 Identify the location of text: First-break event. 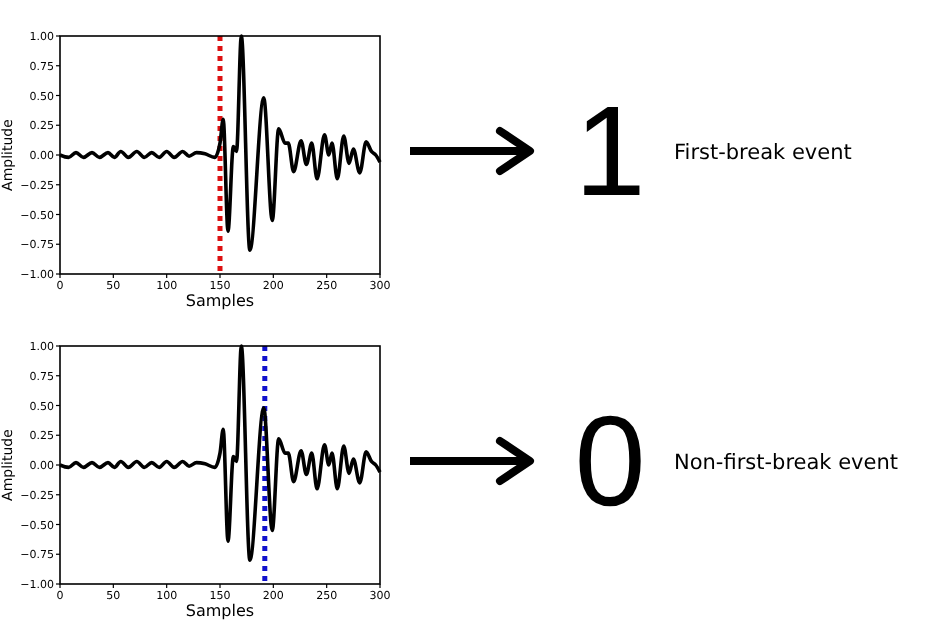
(763, 153).